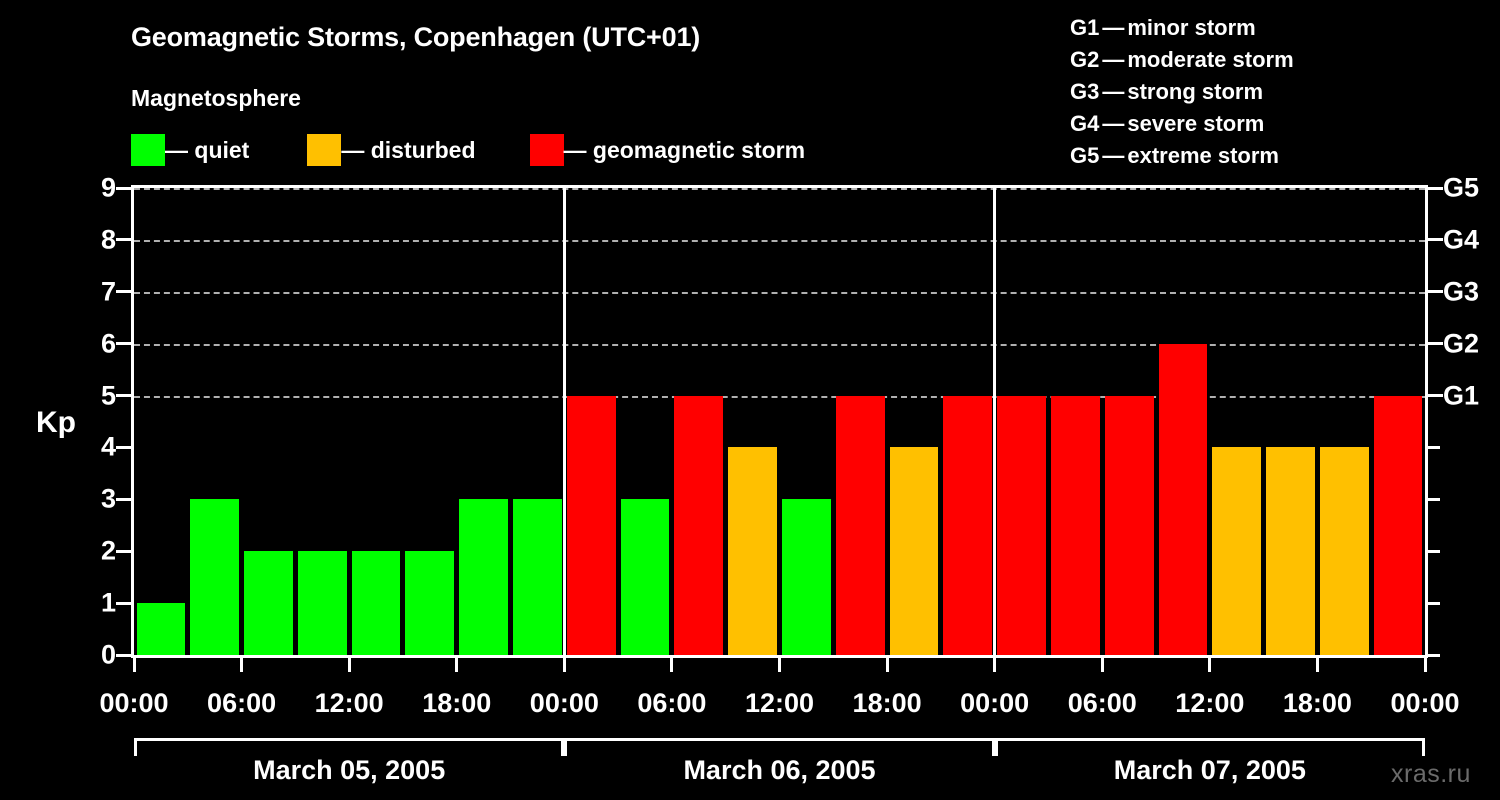 The width and height of the screenshot is (1500, 800). Describe the element at coordinates (108, 446) in the screenshot. I see `y-tick-label: 4` at that location.